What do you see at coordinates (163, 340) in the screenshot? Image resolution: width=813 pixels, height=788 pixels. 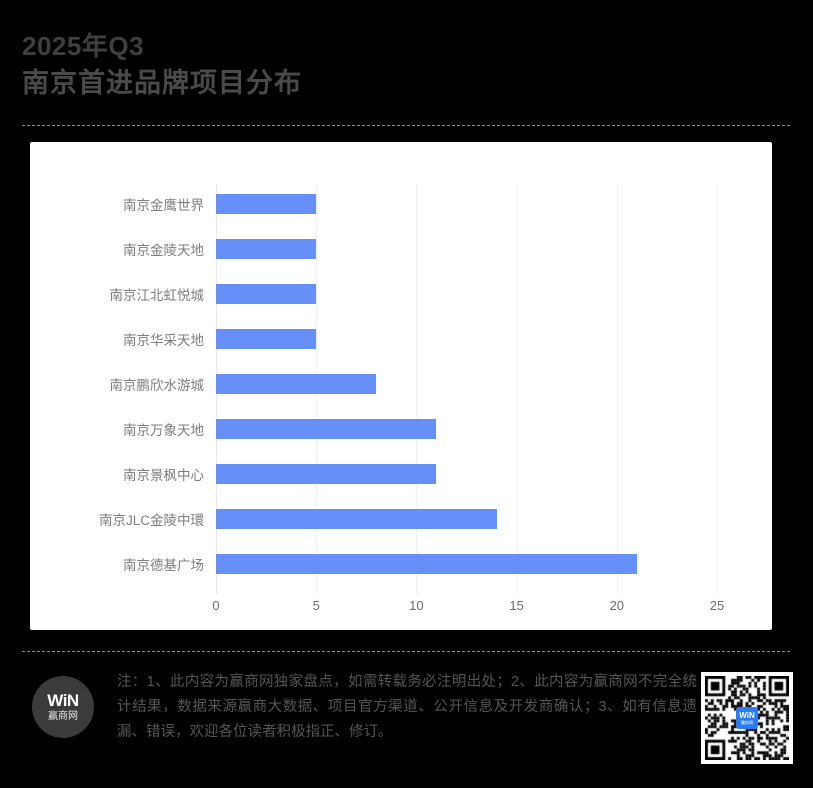 I see `y-tick-label: 南京华采天地` at bounding box center [163, 340].